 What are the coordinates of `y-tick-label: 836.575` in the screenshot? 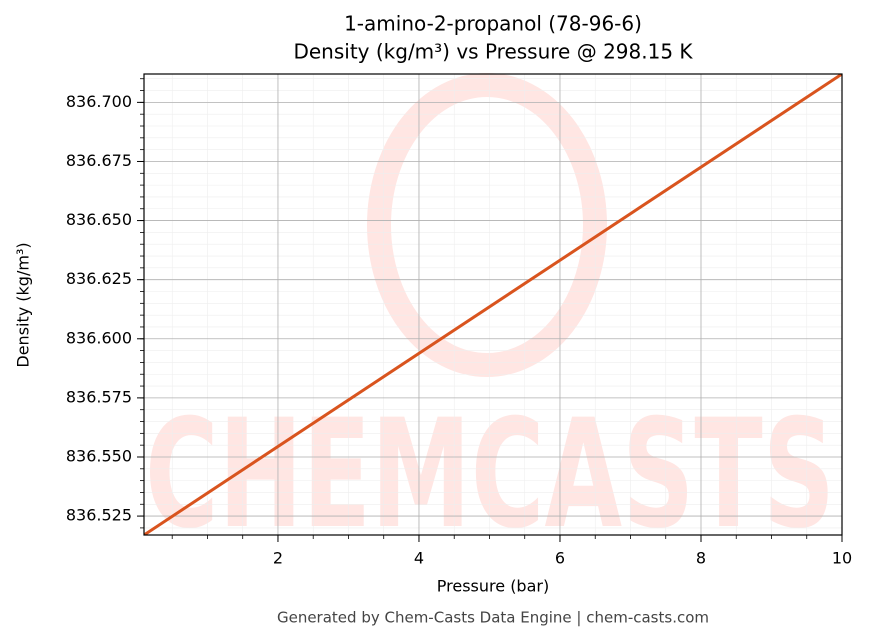 It's located at (99, 396).